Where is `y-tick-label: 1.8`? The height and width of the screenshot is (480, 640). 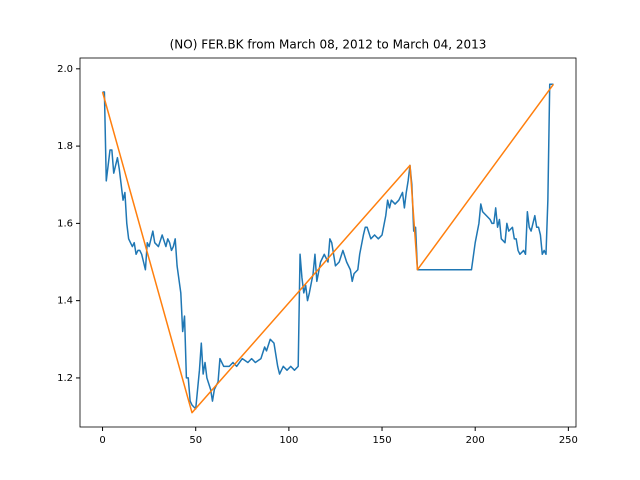
y-tick-label: 1.8 is located at coordinates (65, 146).